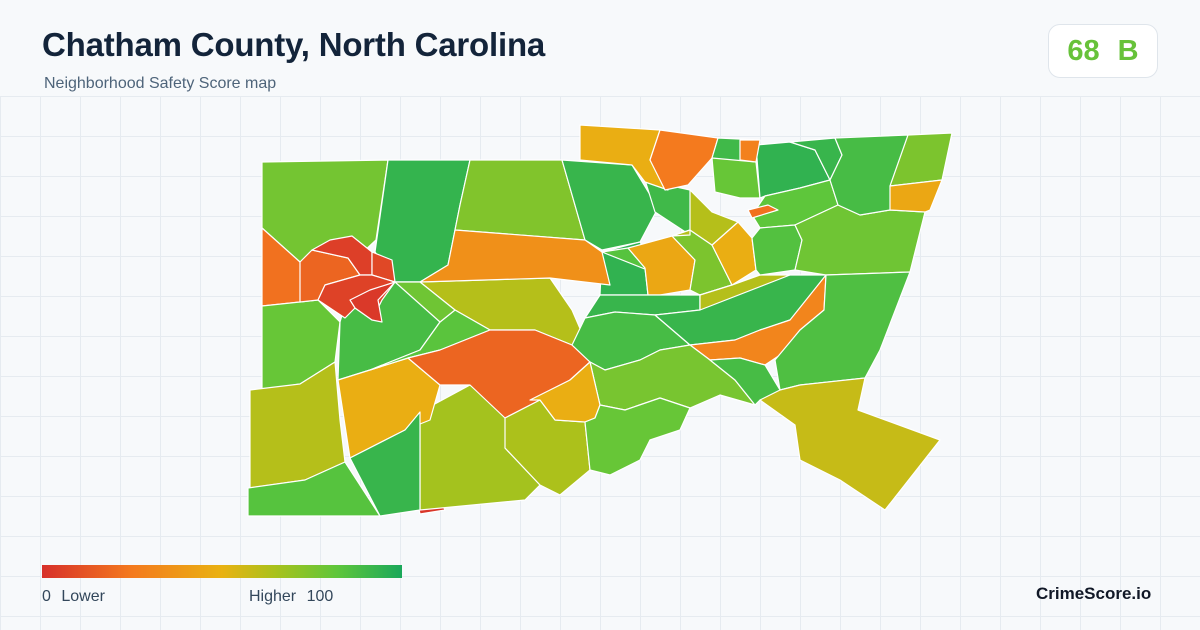  Describe the element at coordinates (314, 489) in the screenshot. I see `map-region-r16` at that location.